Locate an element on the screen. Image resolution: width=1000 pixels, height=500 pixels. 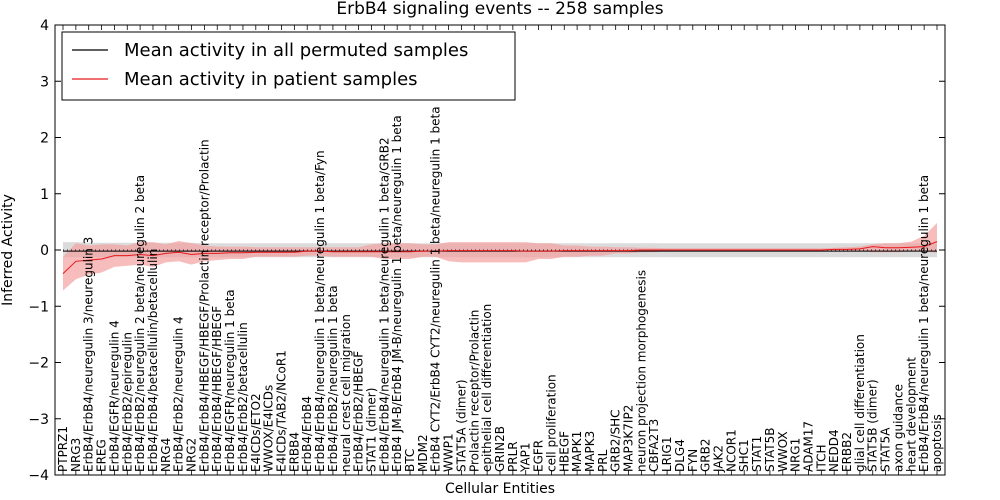
y-tick-label: 1 is located at coordinates (44, 195).